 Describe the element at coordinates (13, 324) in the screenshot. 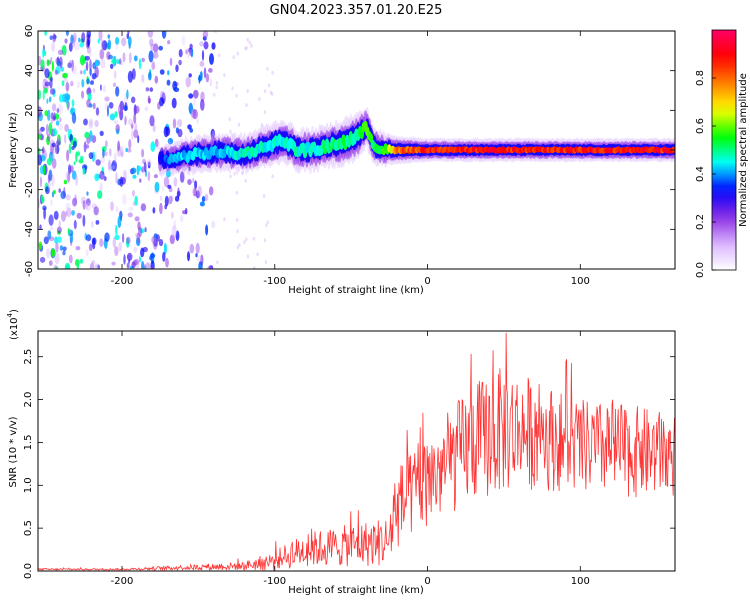

I see `snr-scale-note: (x104)` at that location.